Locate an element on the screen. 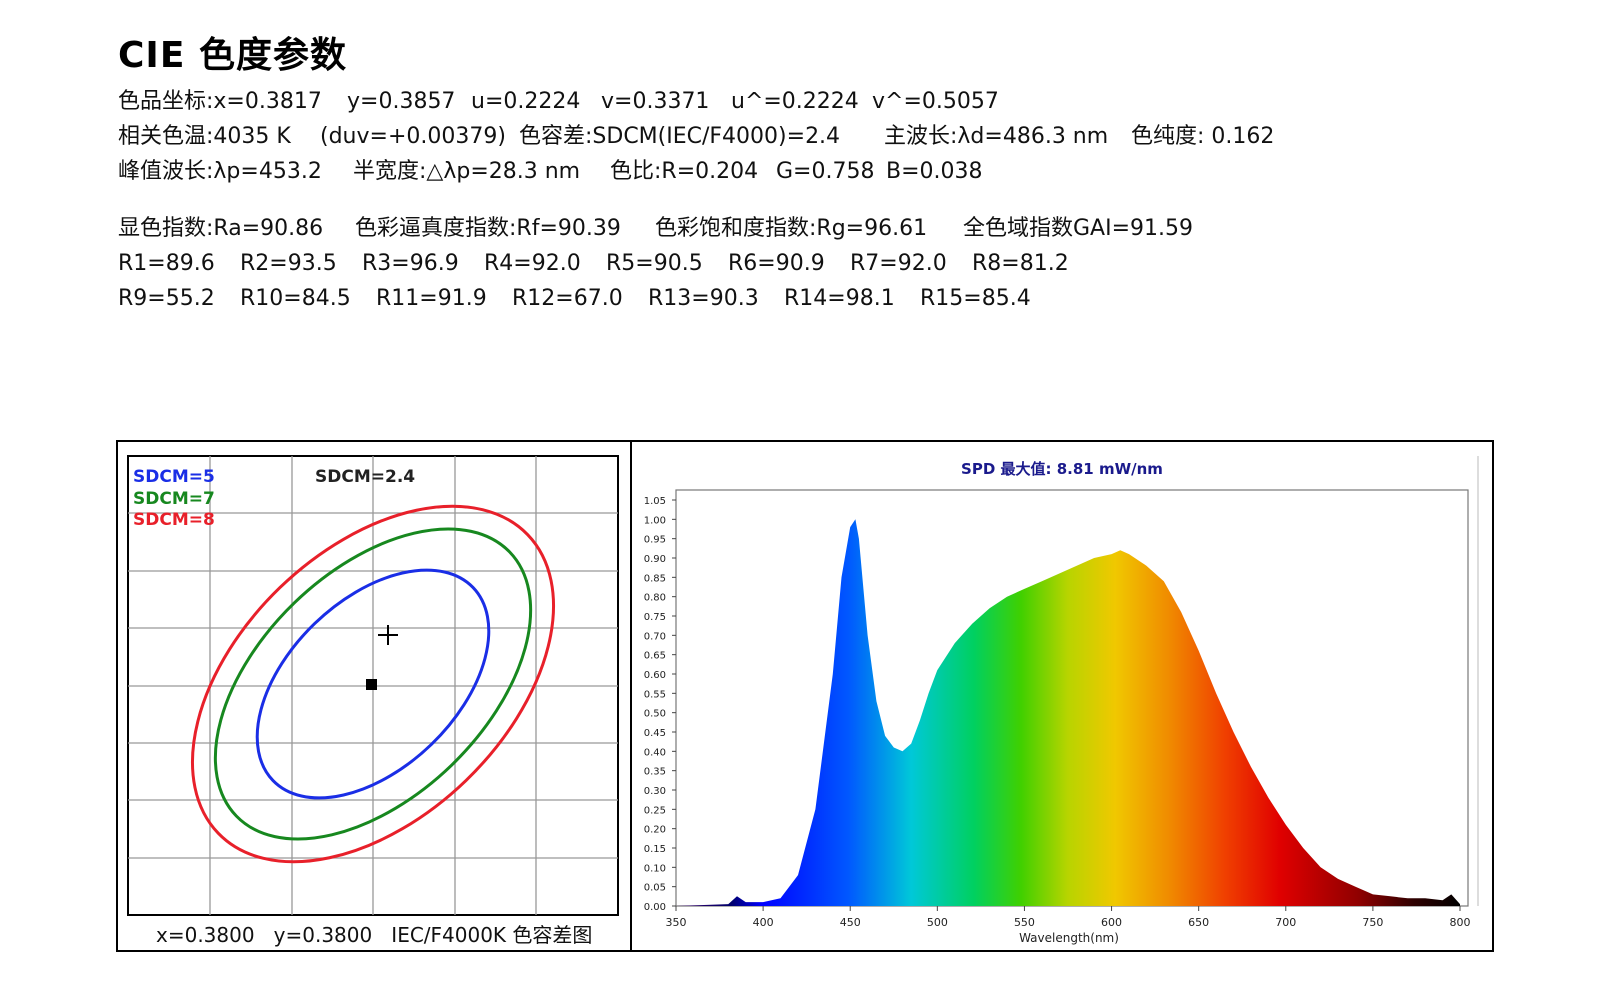  spd-x-tick-label: 400 is located at coordinates (763, 922).